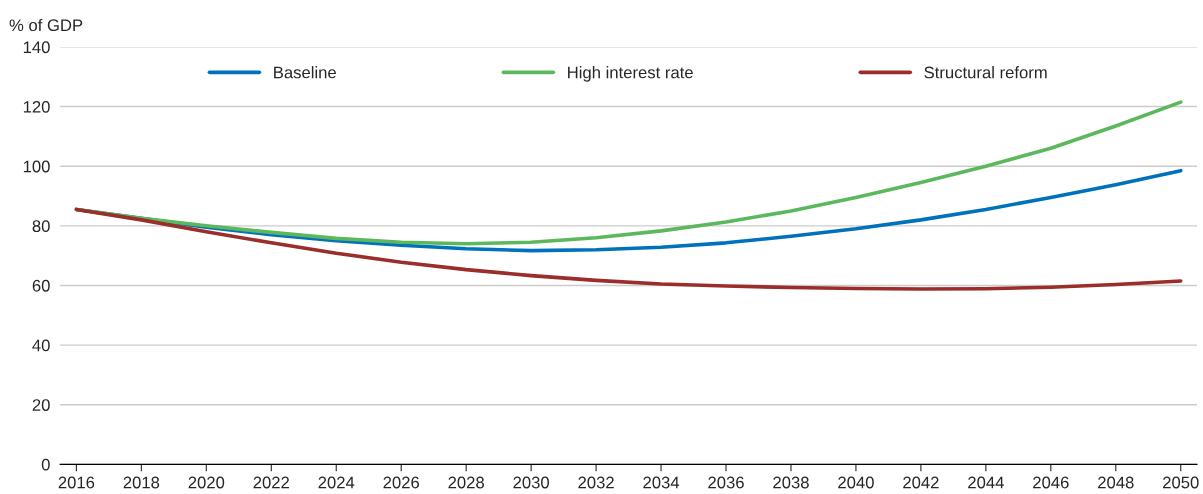  Describe the element at coordinates (986, 482) in the screenshot. I see `x-tick-label: 2044` at that location.